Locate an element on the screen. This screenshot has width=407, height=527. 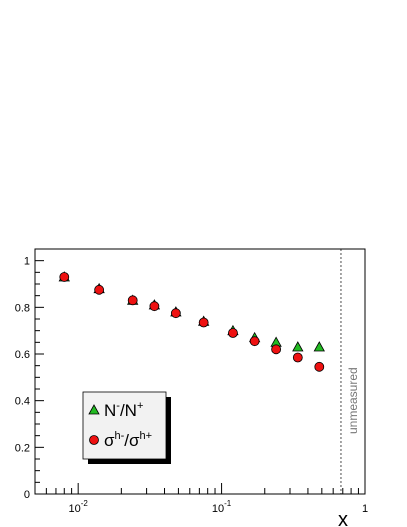
legend-label: σh-/σh+ is located at coordinates (128, 440).